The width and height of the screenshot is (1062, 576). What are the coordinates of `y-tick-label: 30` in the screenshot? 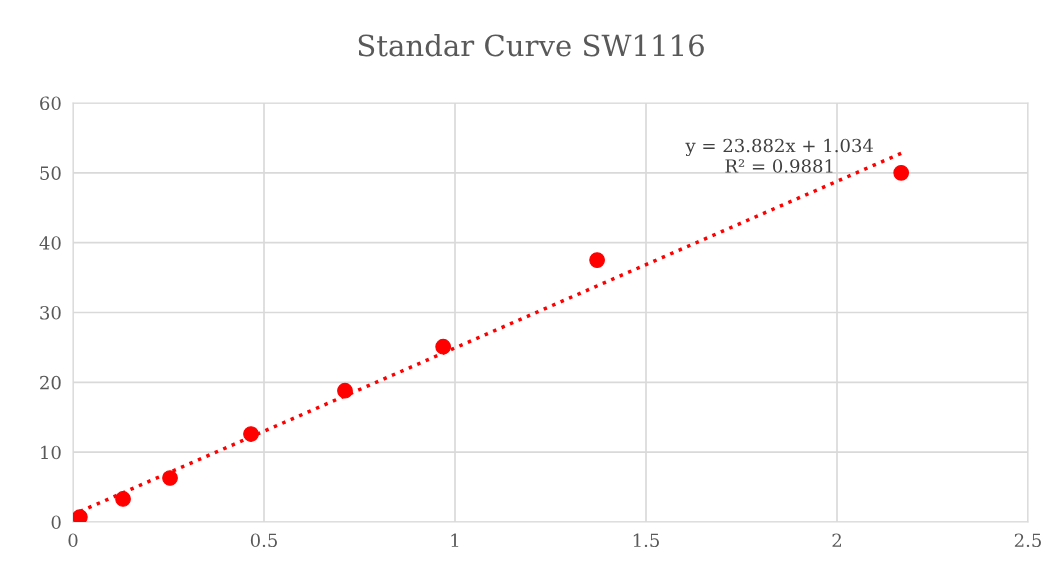 It's located at (50, 312).